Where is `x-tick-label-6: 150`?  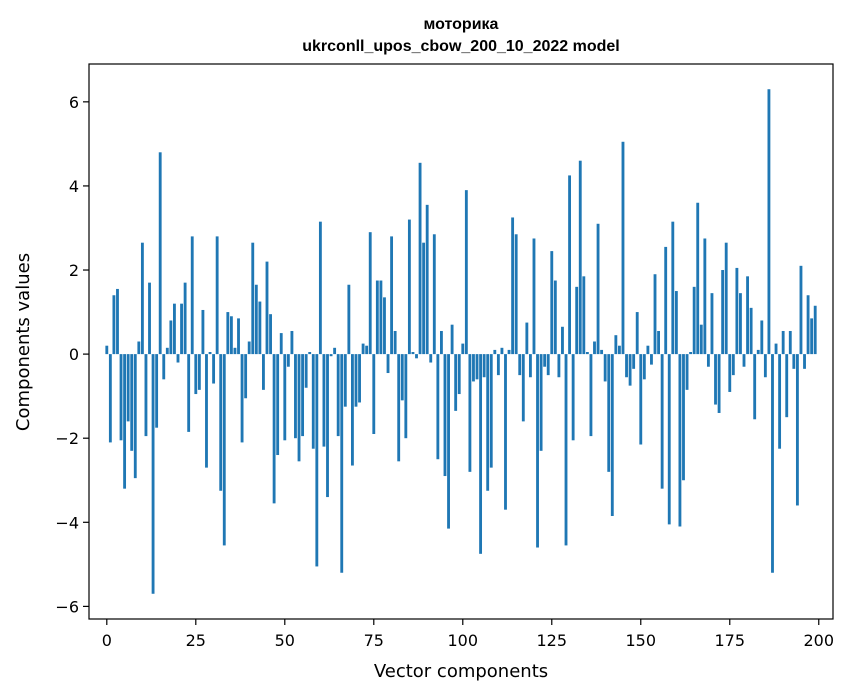
x-tick-label-6: 150 is located at coordinates (640, 640).